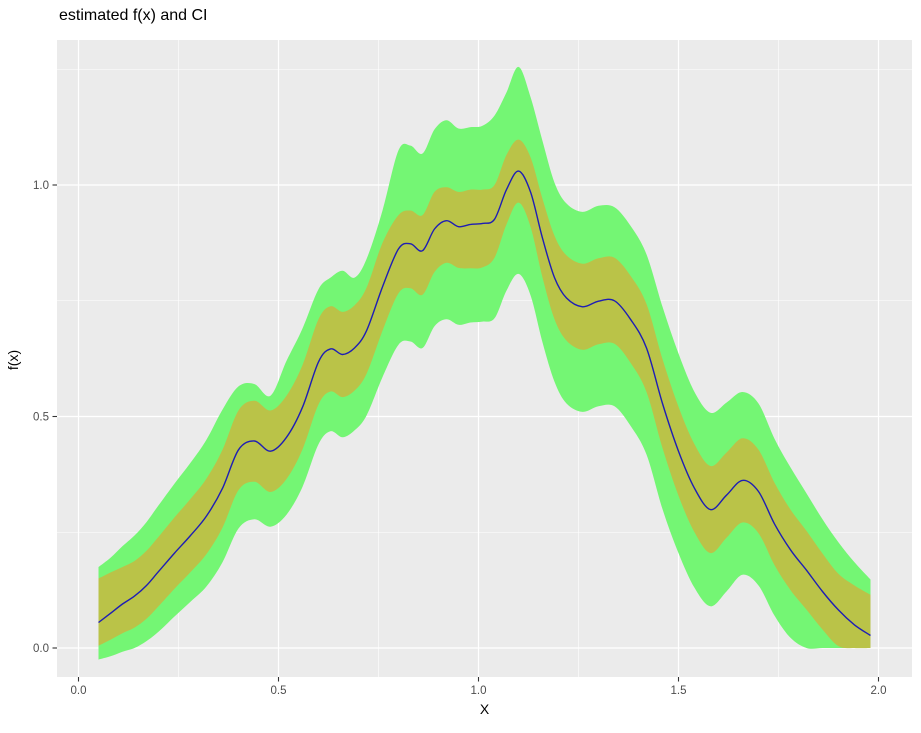  What do you see at coordinates (679, 691) in the screenshot?
I see `x-tick-label: 1.5` at bounding box center [679, 691].